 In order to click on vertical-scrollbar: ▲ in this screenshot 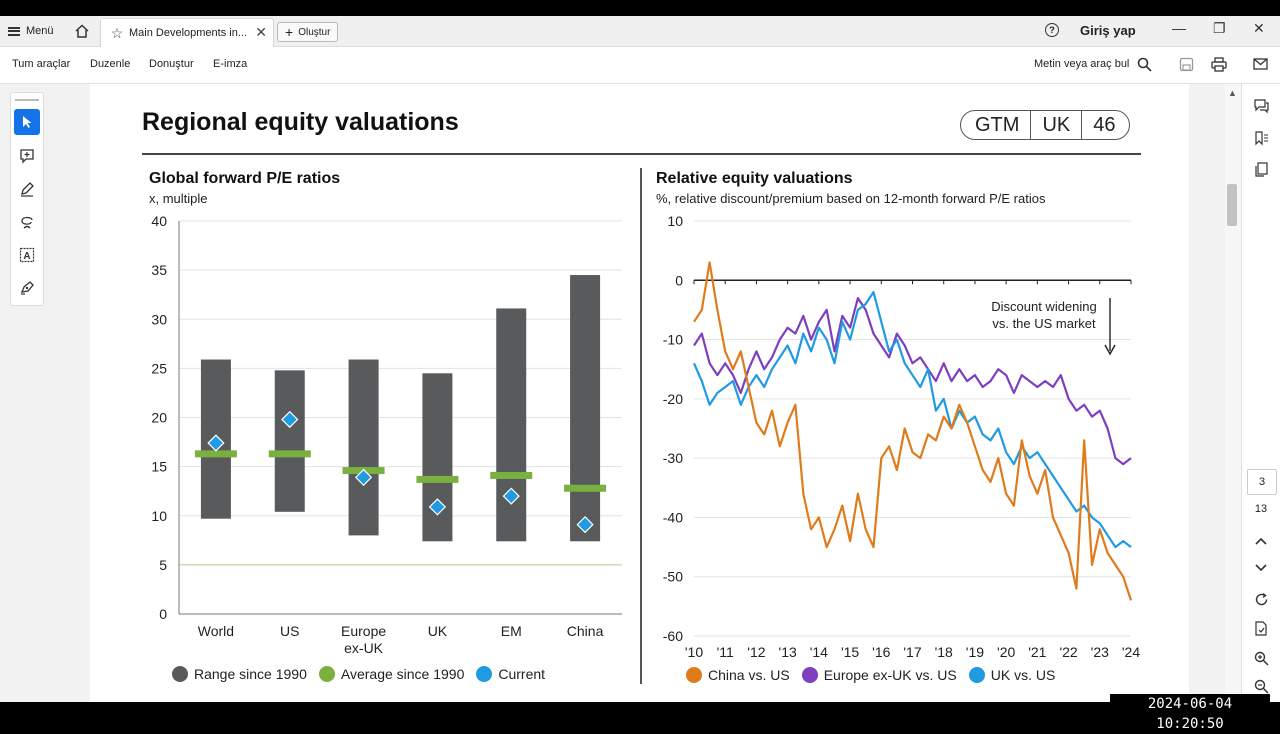, I will do `click(1233, 393)`.